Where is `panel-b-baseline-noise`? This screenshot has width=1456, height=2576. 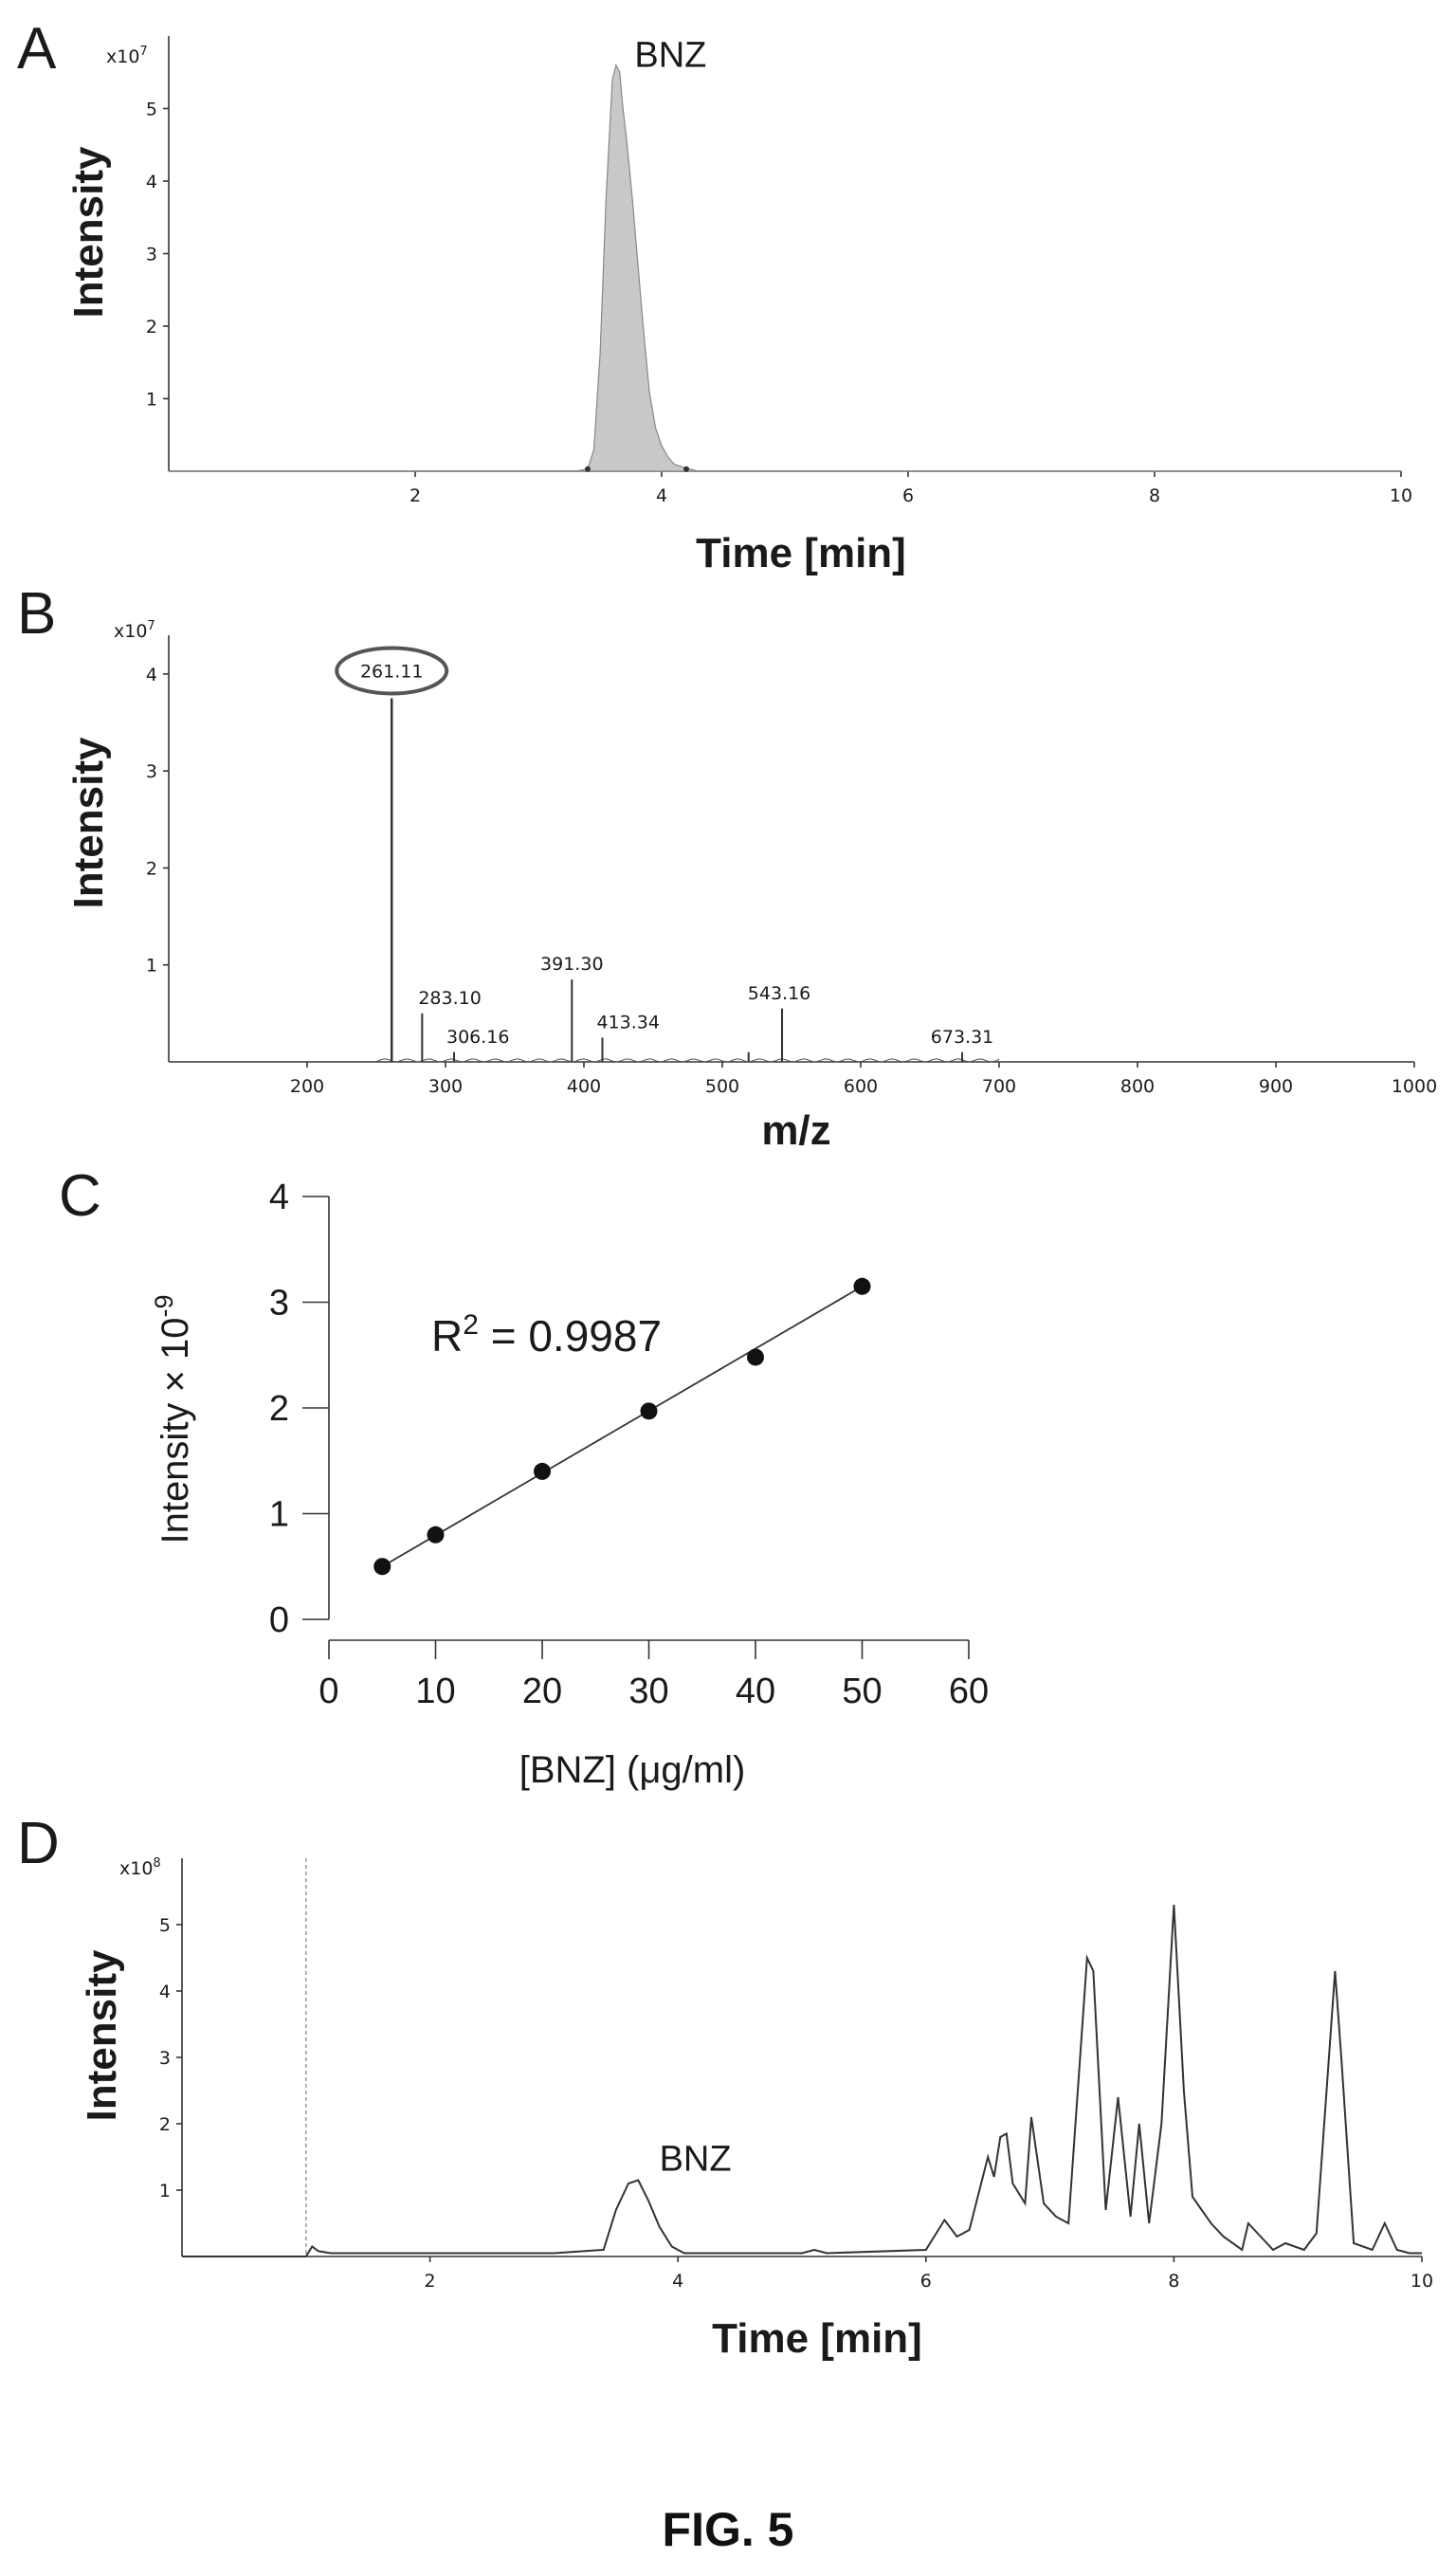
panel-b-baseline-noise is located at coordinates (687, 1060).